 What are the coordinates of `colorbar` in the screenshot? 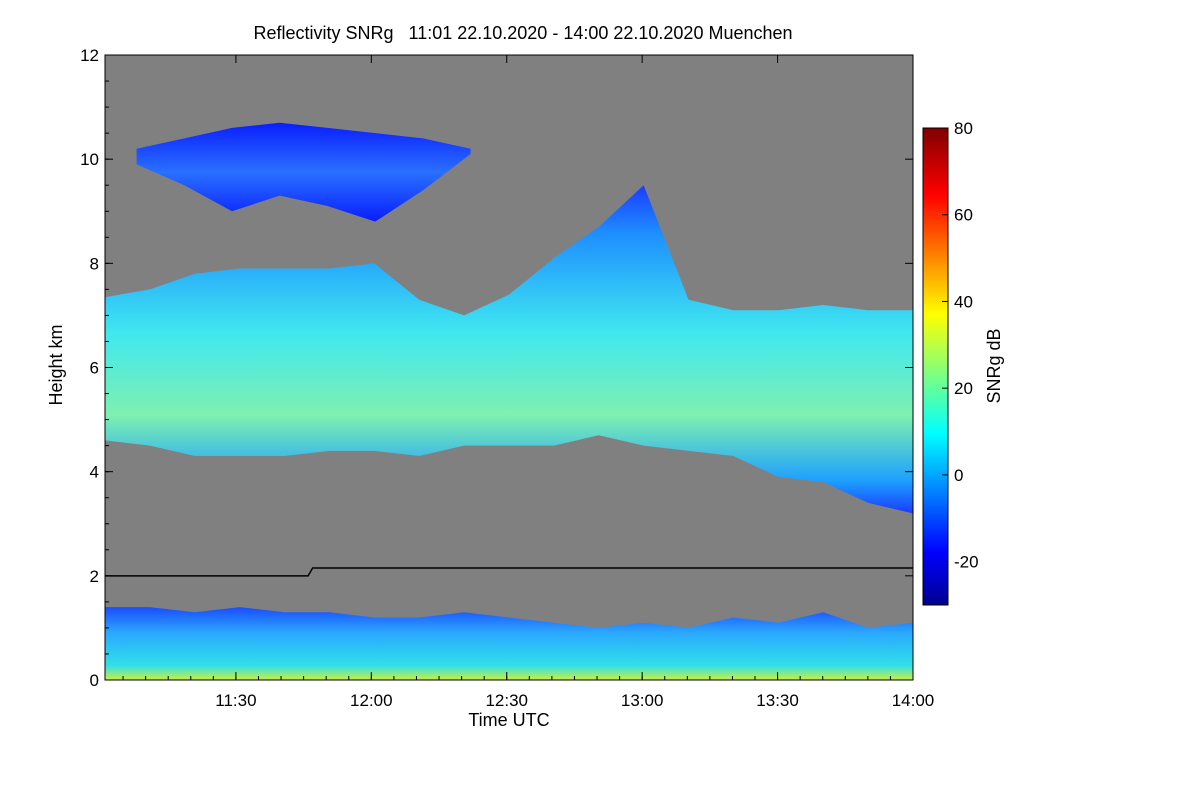 It's located at (935, 366).